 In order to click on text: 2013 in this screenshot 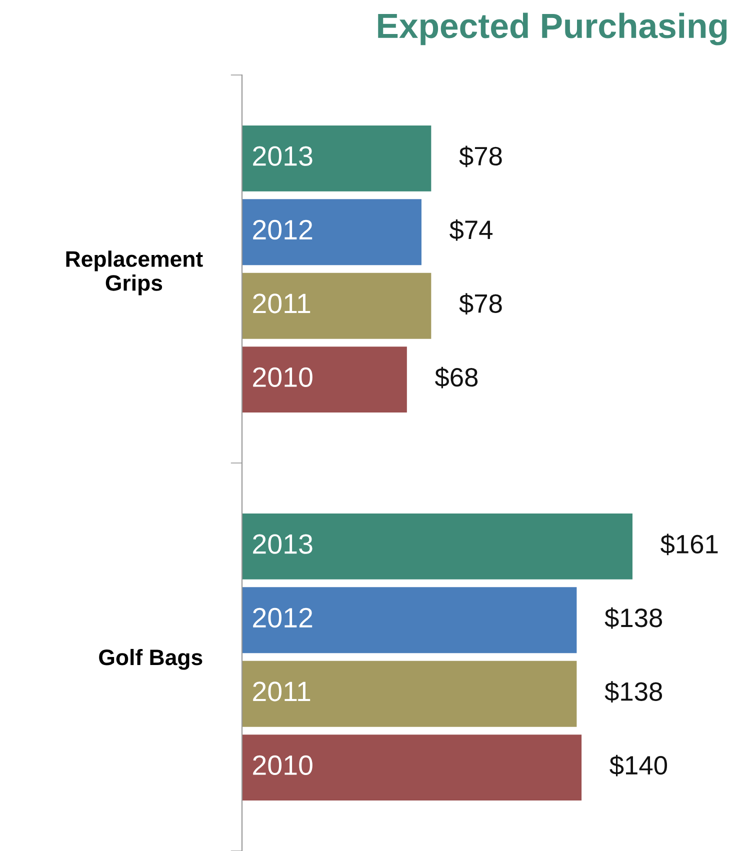, I will do `click(282, 544)`.